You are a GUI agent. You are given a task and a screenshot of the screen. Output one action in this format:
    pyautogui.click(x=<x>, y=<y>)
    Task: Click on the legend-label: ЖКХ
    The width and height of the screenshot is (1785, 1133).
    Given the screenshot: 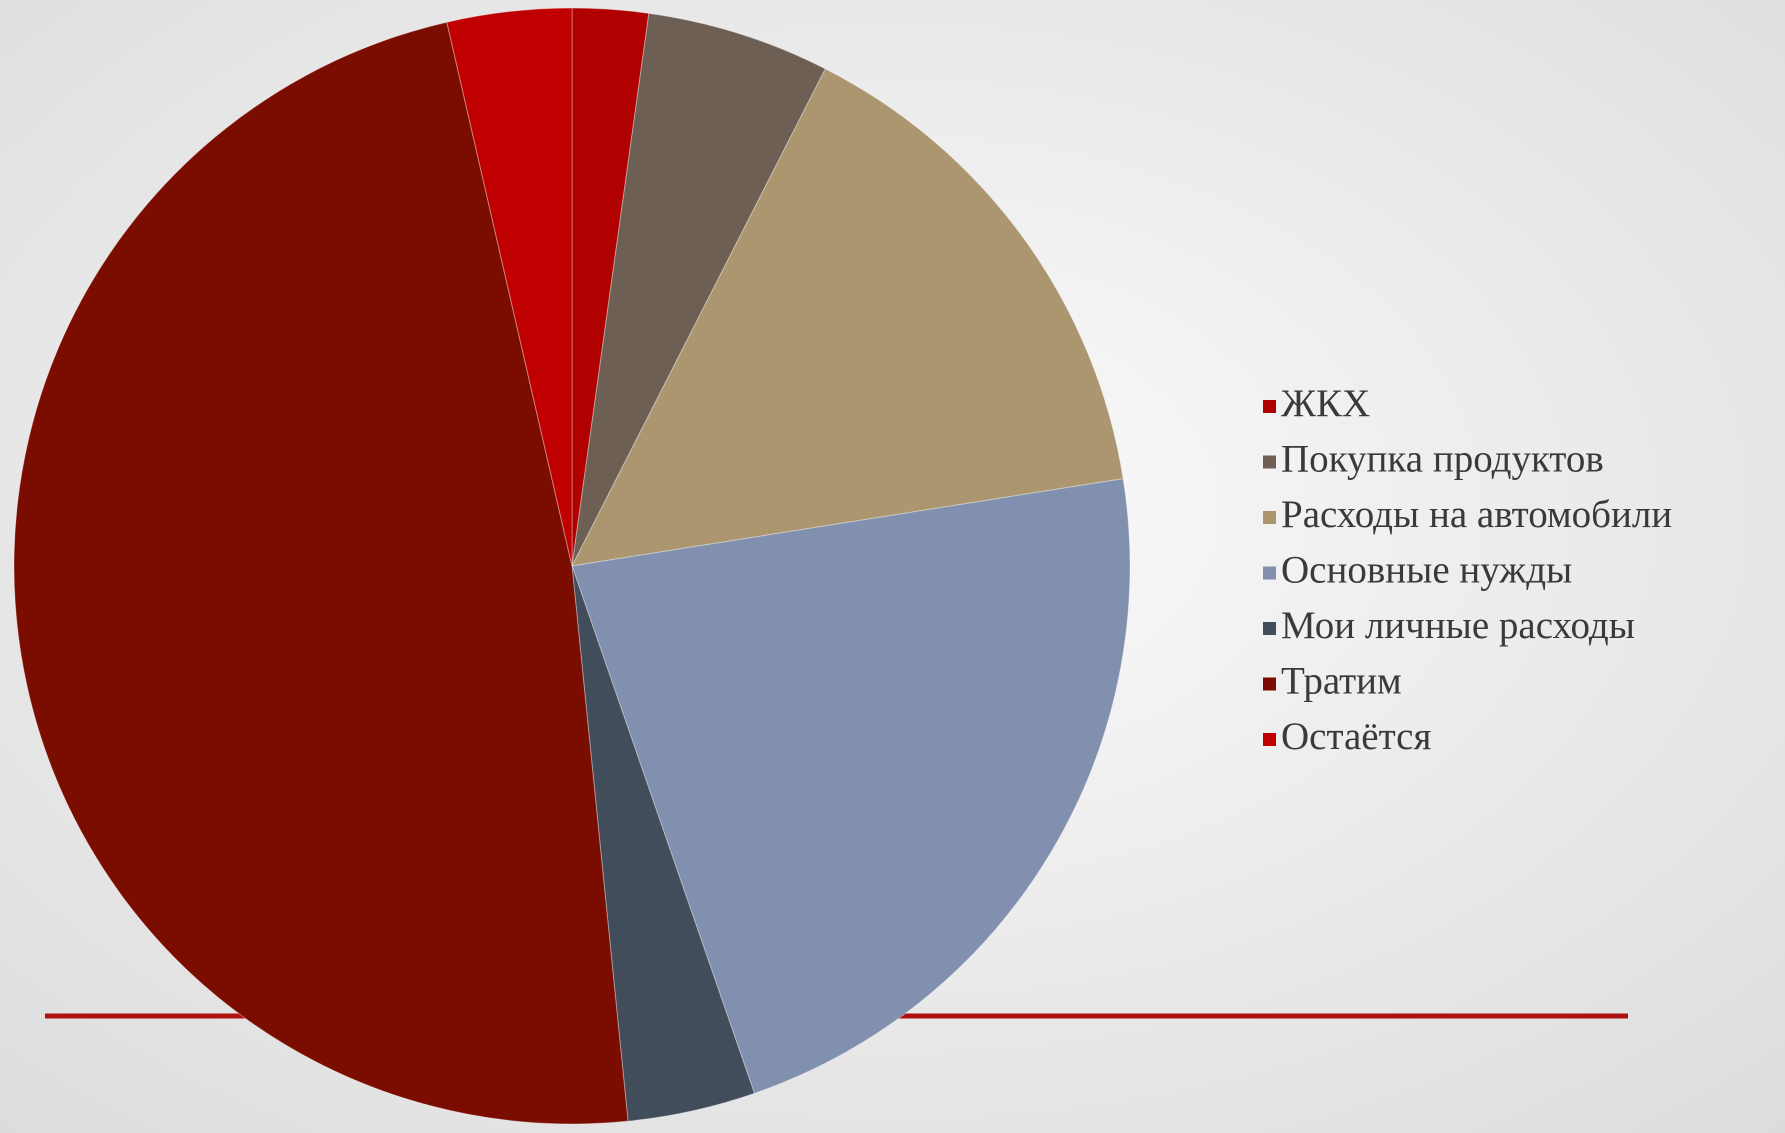 What is the action you would take?
    pyautogui.click(x=1325, y=403)
    